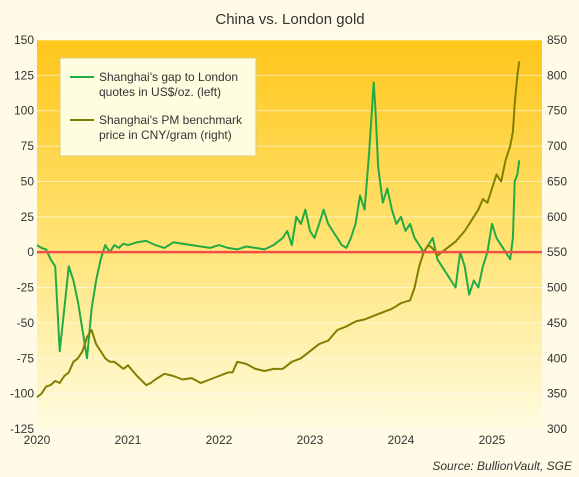  I want to click on legend-box, so click(158, 107).